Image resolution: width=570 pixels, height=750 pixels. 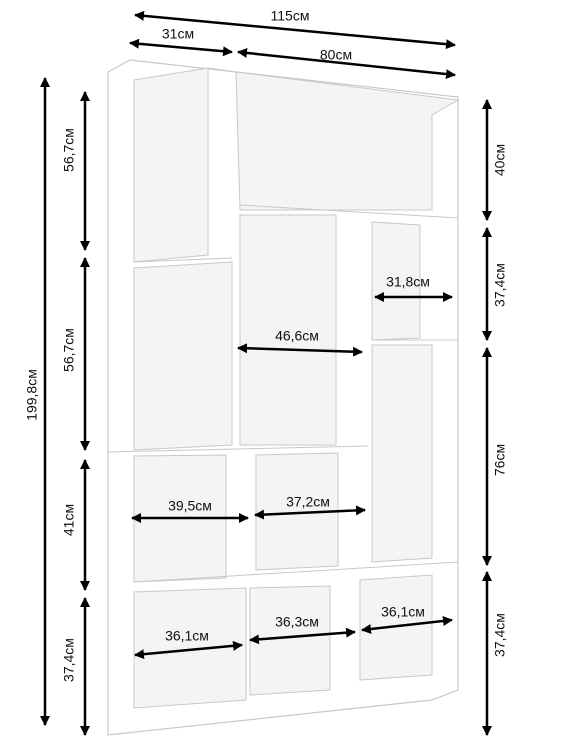 What do you see at coordinates (336, 55) in the screenshot?
I see `dimension-label: 80см` at bounding box center [336, 55].